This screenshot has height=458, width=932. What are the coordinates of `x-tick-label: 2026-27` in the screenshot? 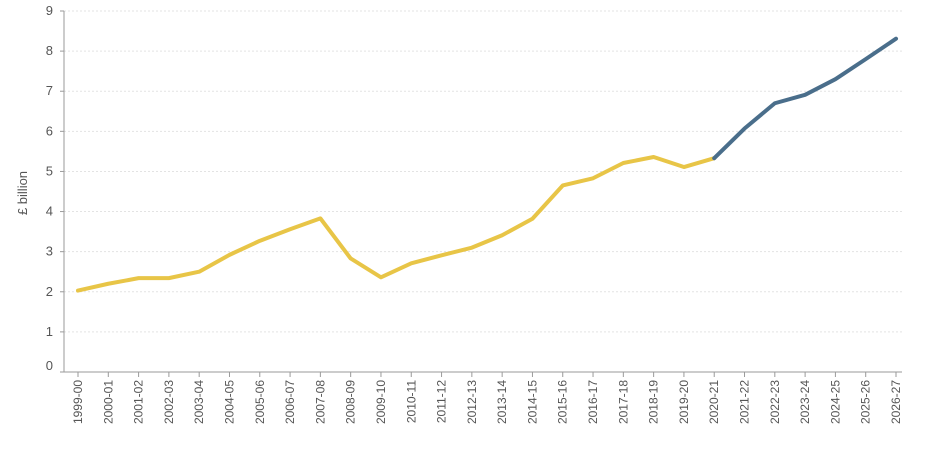 It's located at (896, 402).